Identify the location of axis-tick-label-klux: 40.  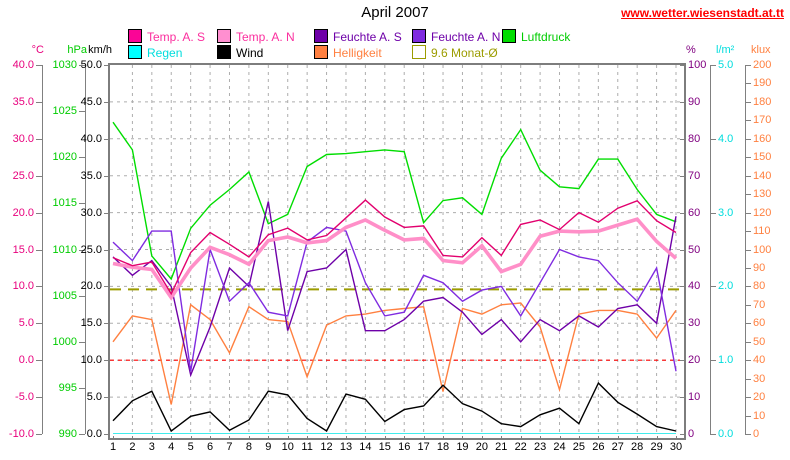
(759, 360).